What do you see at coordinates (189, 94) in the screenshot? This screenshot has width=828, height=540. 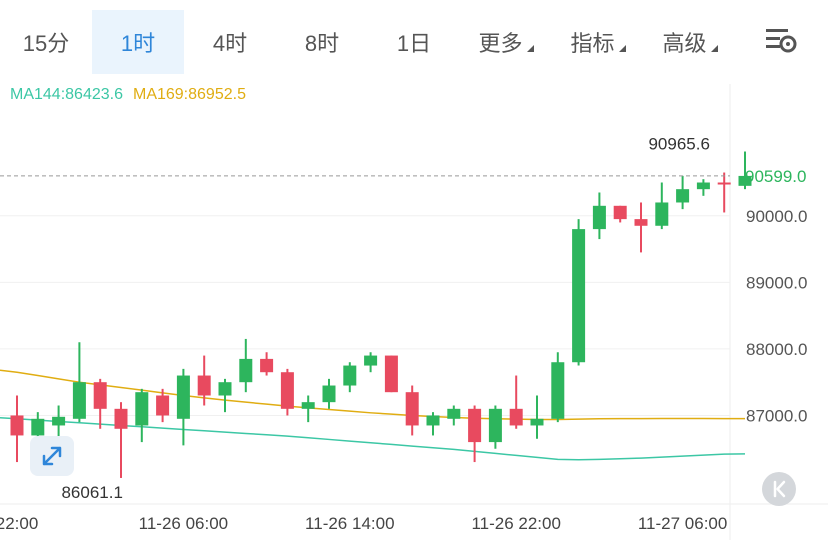 I see `ma169-label: MA169:86952.5` at bounding box center [189, 94].